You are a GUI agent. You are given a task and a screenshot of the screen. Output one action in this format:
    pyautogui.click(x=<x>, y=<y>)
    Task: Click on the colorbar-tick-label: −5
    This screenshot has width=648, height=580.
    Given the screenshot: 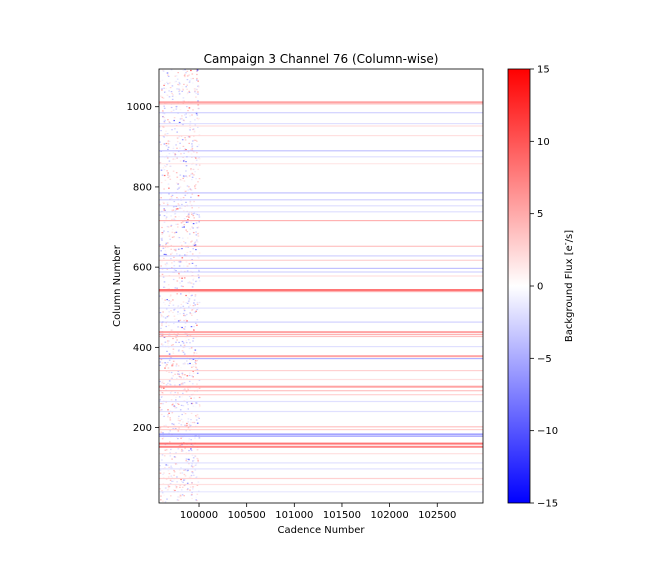 What is the action you would take?
    pyautogui.click(x=544, y=359)
    